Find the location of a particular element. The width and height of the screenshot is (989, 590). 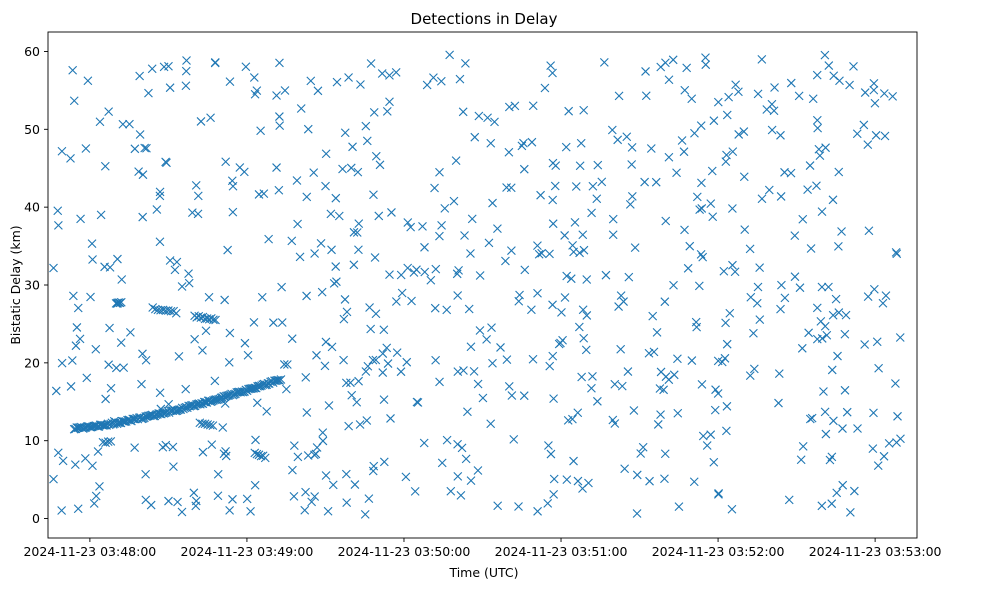

x-axis-label: Time (UTC) is located at coordinates (483, 572).